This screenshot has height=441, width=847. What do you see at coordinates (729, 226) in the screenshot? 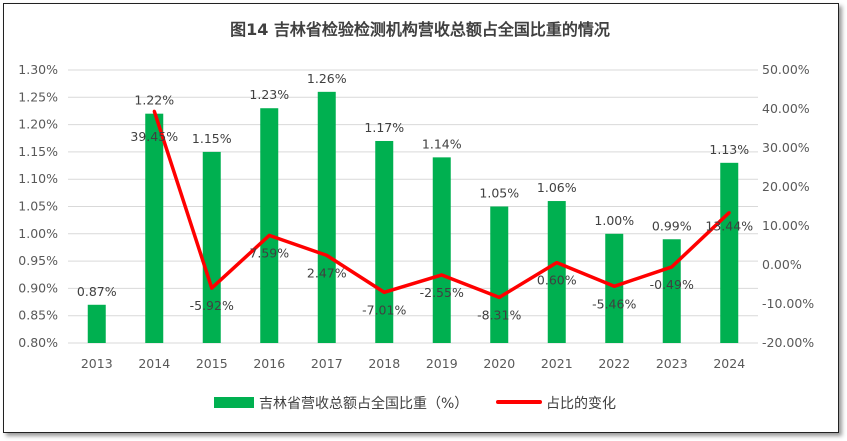
I see `line-data-label: 13.44%` at bounding box center [729, 226].